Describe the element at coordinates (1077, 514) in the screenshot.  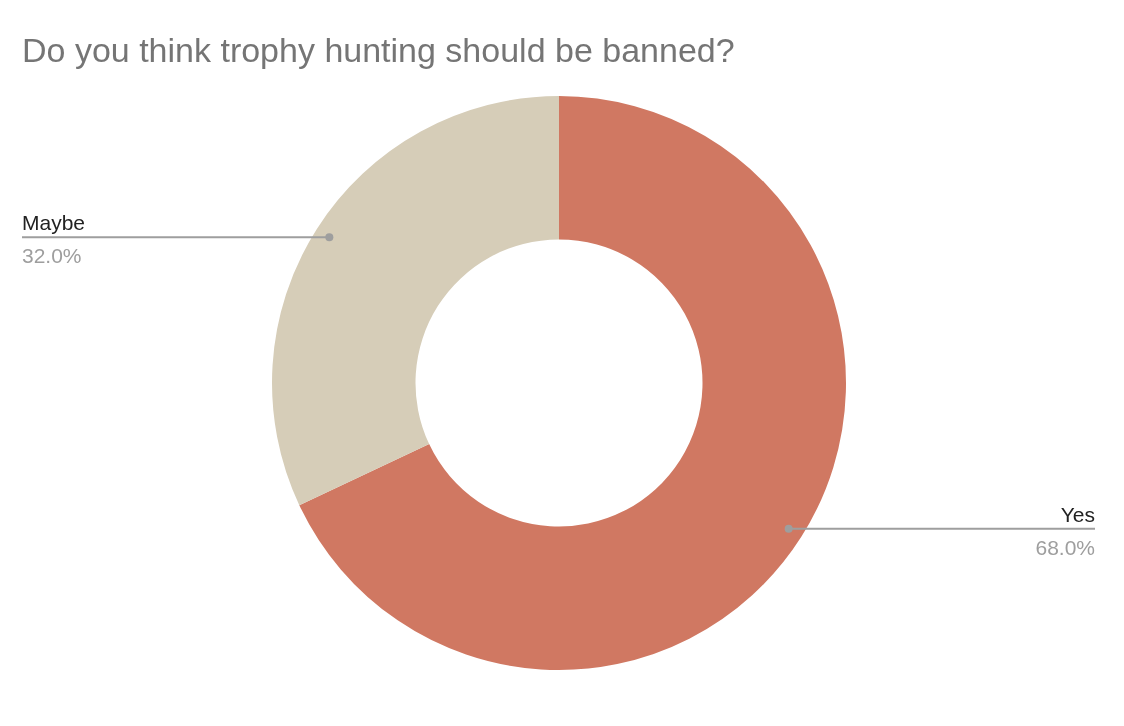
I see `slice-label: Yes` at that location.